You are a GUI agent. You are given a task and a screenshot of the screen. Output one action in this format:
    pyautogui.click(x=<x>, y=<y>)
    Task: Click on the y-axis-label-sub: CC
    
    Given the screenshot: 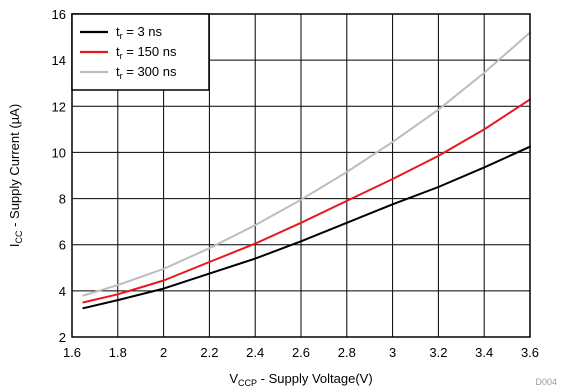 What is the action you would take?
    pyautogui.click(x=19, y=236)
    